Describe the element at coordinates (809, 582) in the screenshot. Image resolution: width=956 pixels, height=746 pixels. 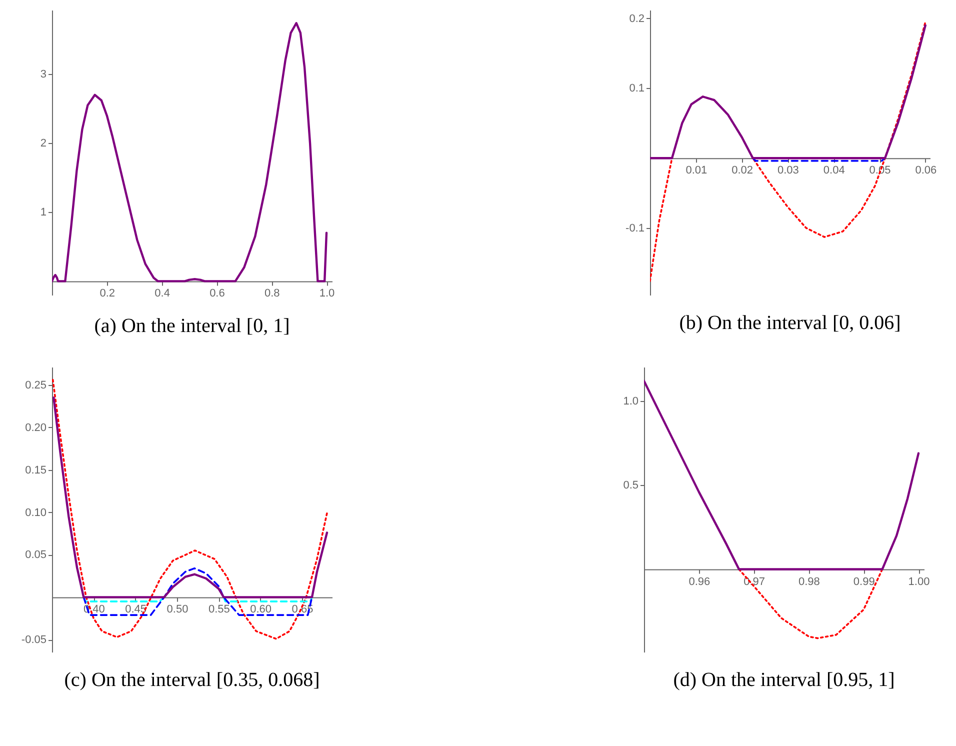
I see `x-tick-label: 0.98` at that location.